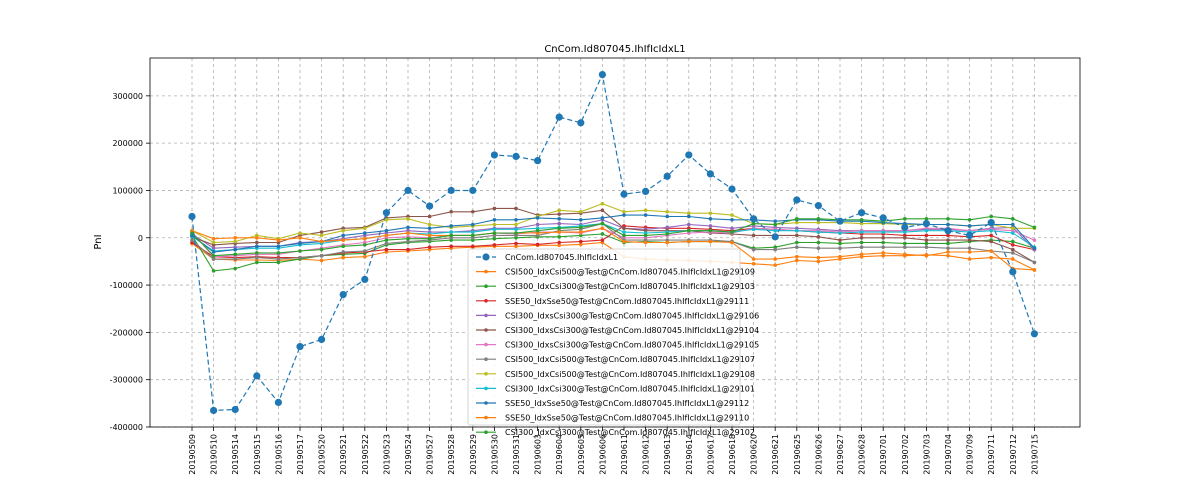  I want to click on x-tick-label: 20190517, so click(300, 454).